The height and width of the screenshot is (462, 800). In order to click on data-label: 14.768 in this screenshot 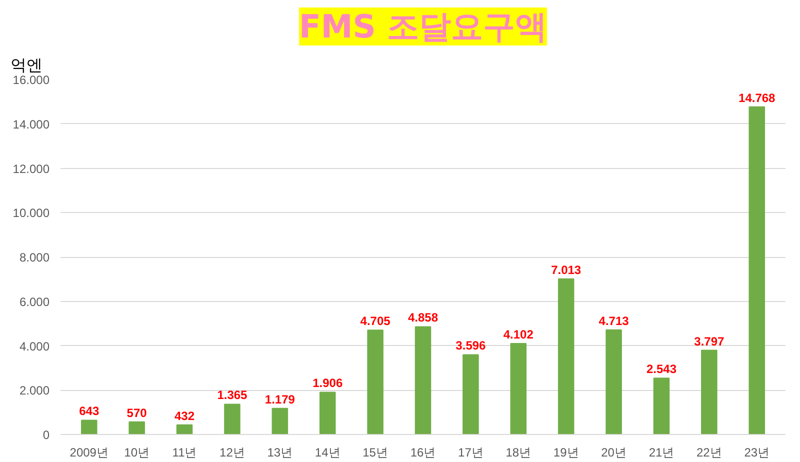, I will do `click(757, 97)`.